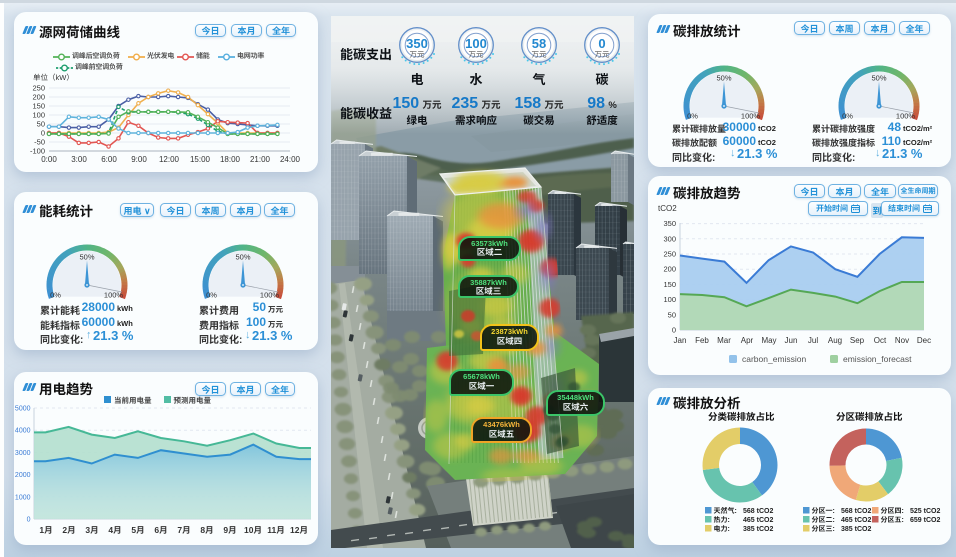 This screenshot has height=557, width=956. What do you see at coordinates (49, 159) in the screenshot?
I see `svg-text: 0:00` at bounding box center [49, 159].